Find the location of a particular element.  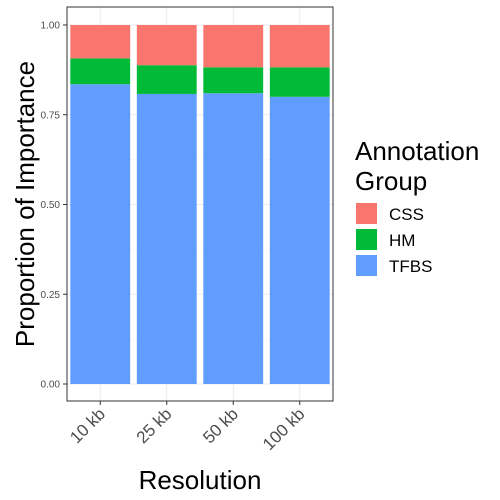

y-tick-label: 0.75 is located at coordinates (51, 115).